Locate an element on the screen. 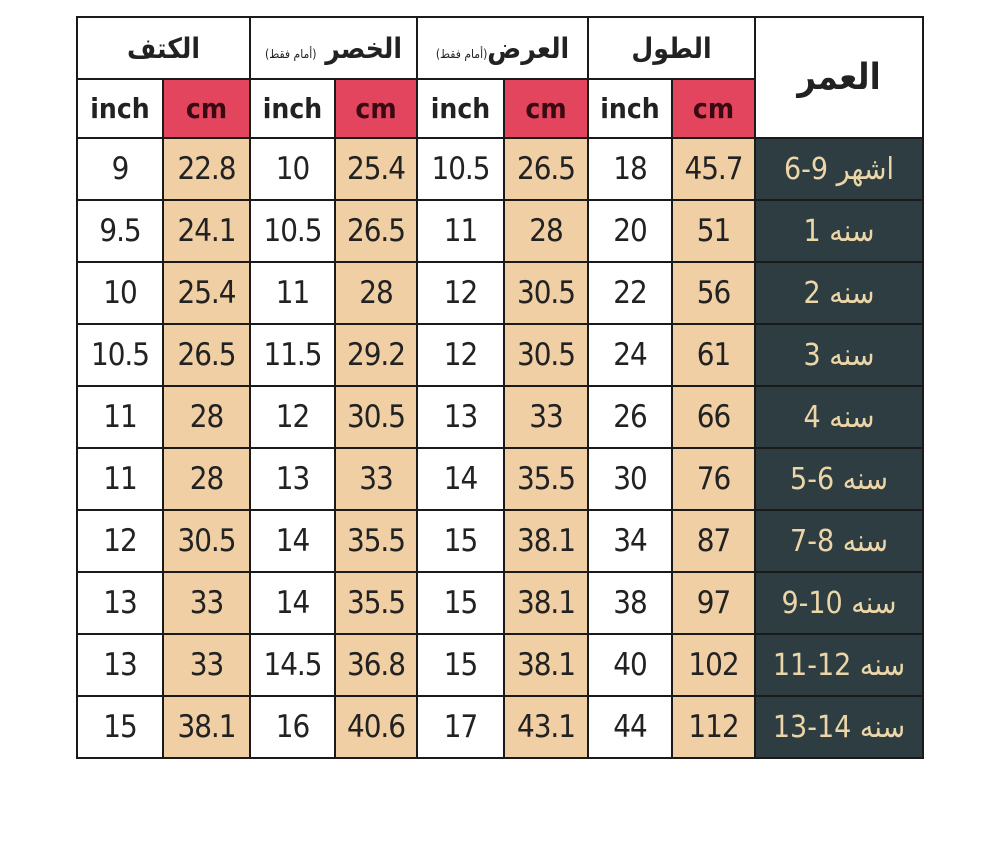  waist-label: الخصر is located at coordinates (363, 48).